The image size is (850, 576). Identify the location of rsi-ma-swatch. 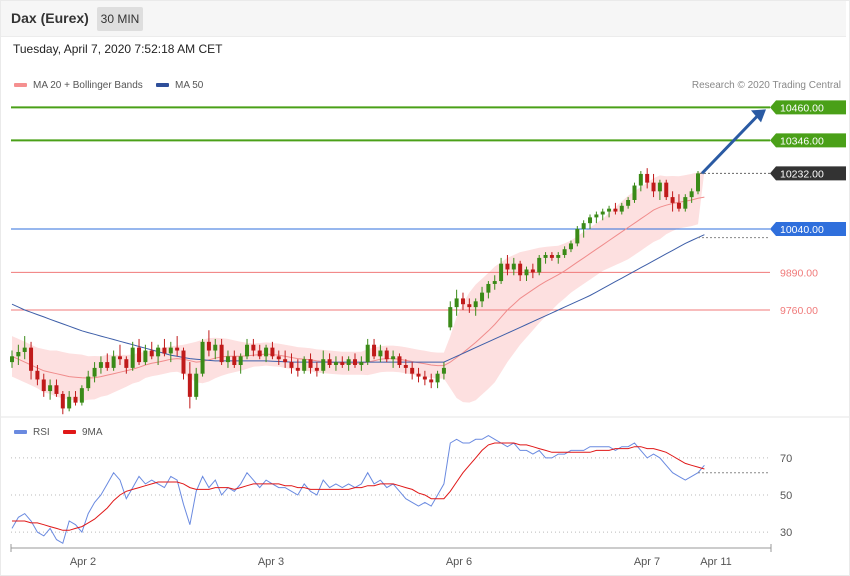
(69, 432).